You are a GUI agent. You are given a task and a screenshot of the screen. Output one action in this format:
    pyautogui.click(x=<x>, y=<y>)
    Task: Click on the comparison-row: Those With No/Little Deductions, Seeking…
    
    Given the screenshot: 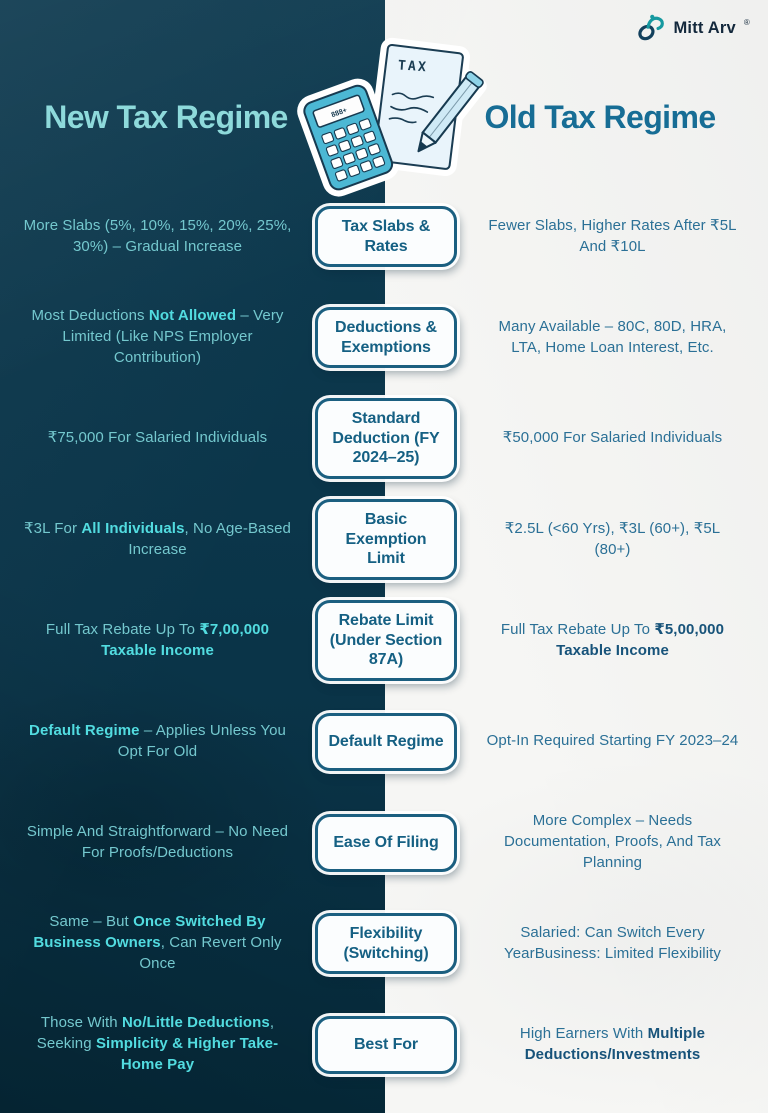 What is the action you would take?
    pyautogui.click(x=384, y=1044)
    